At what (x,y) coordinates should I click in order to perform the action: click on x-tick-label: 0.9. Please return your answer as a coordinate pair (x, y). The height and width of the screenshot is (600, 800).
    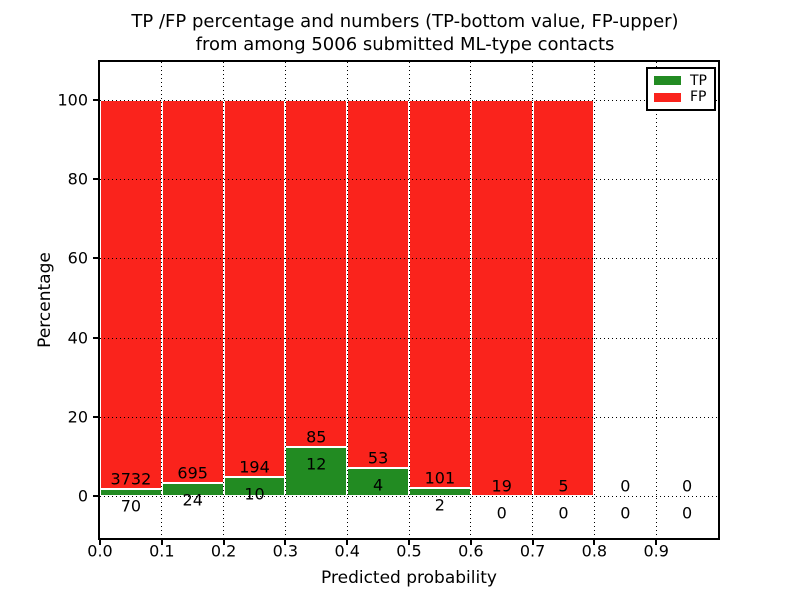
    Looking at the image, I should click on (656, 551).